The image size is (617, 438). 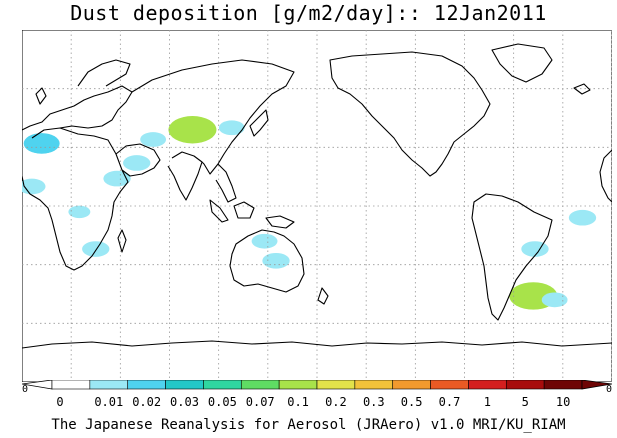 What do you see at coordinates (77, 108) in the screenshot?
I see `coastline-europe` at bounding box center [77, 108].